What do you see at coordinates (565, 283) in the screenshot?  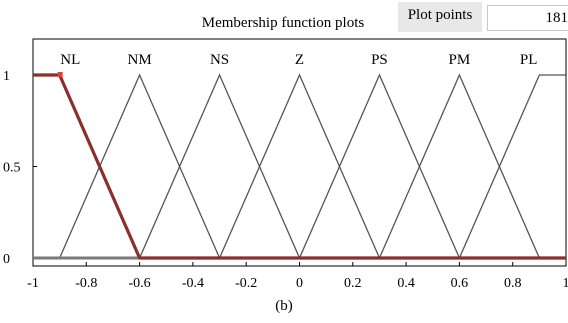 I see `x-tick-label: 1` at bounding box center [565, 283].